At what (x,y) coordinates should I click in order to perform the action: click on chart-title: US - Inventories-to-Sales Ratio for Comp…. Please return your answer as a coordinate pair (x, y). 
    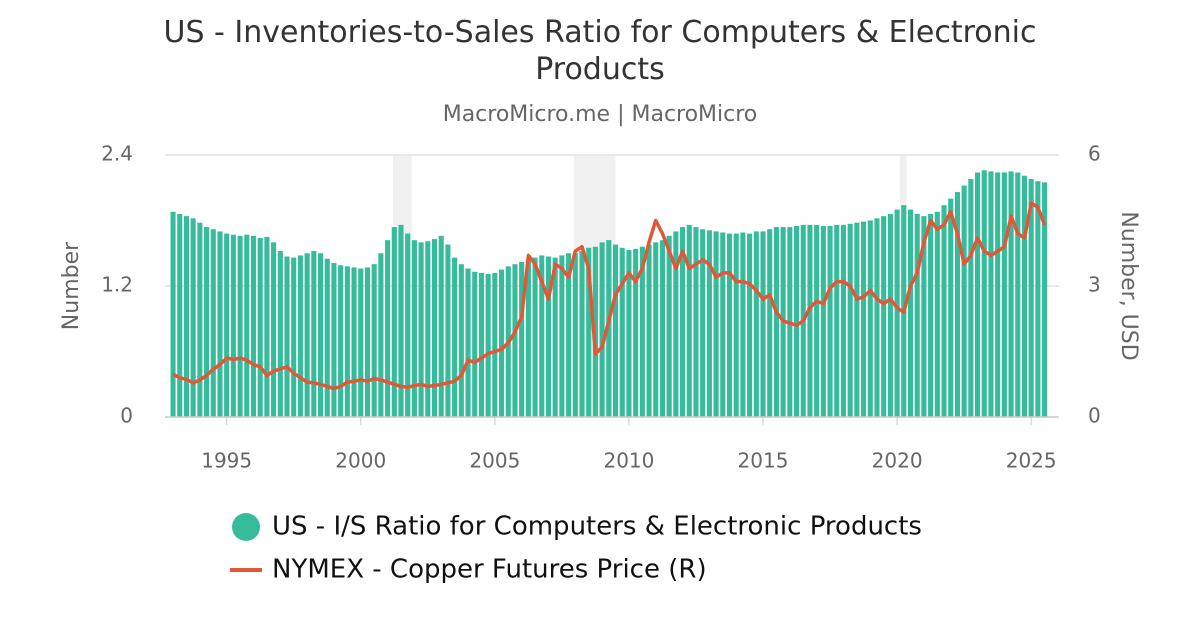
    Looking at the image, I should click on (600, 51).